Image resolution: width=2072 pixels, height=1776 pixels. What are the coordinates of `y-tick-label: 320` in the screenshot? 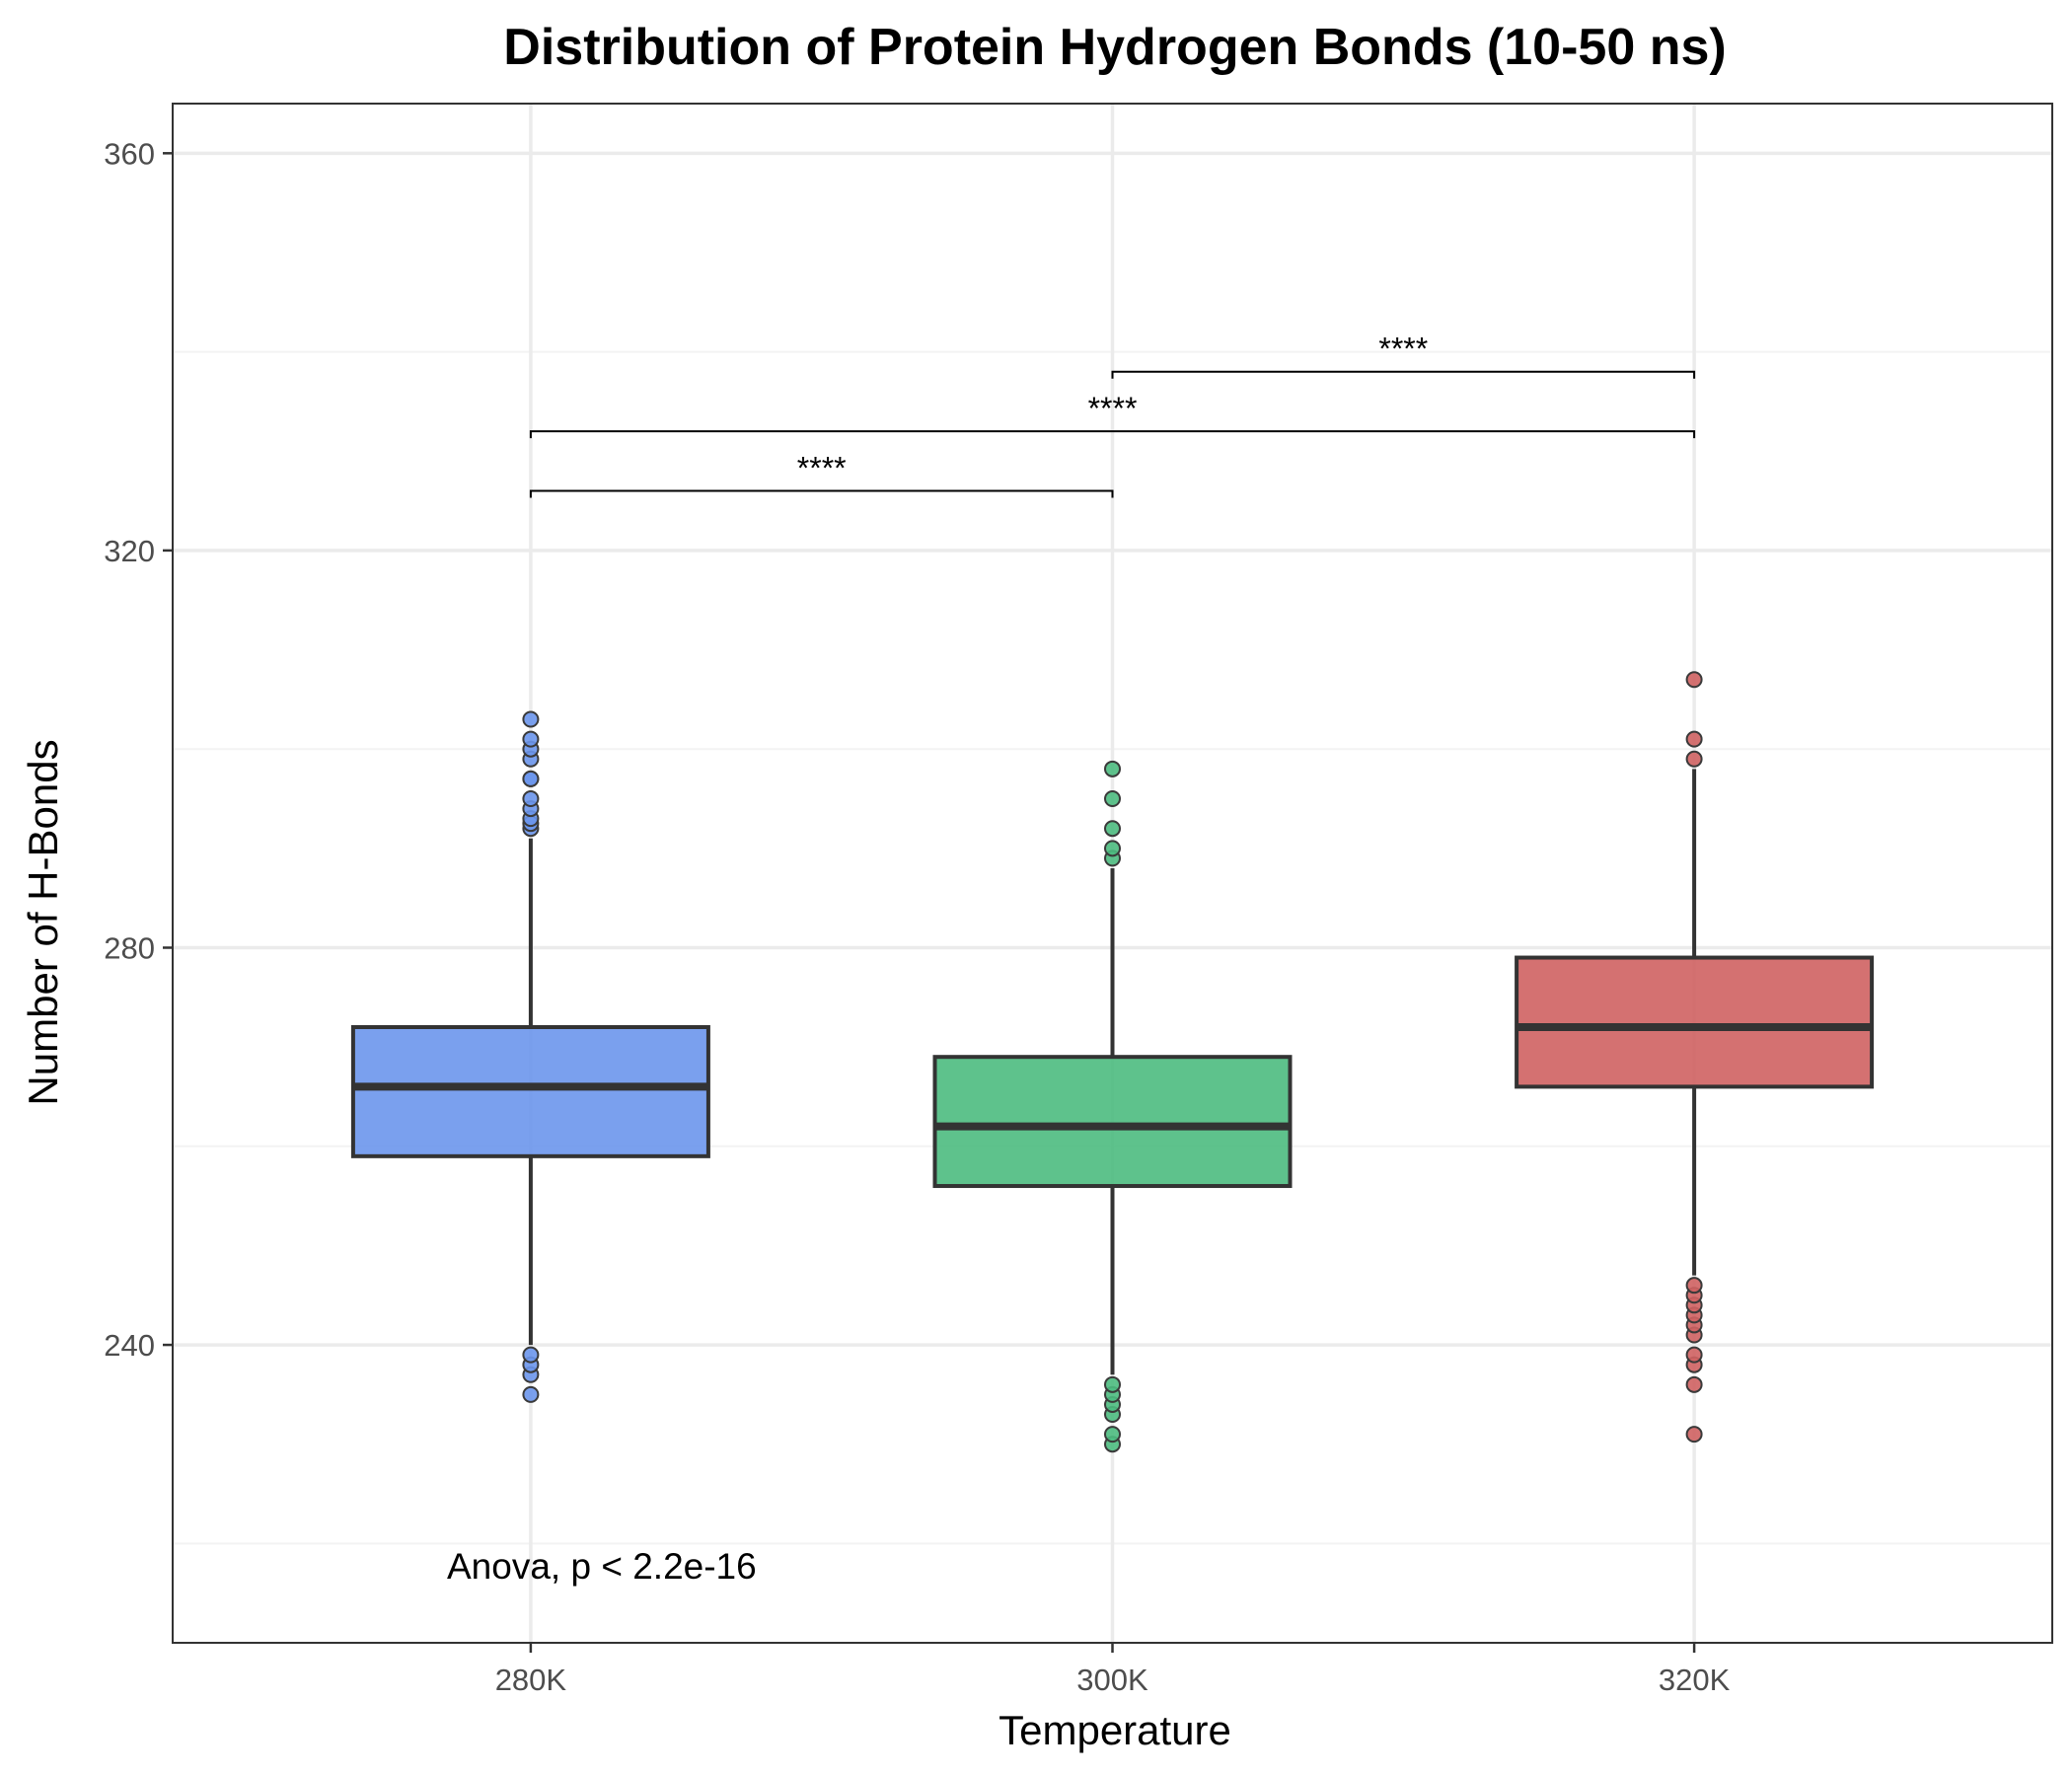 It's located at (129, 551).